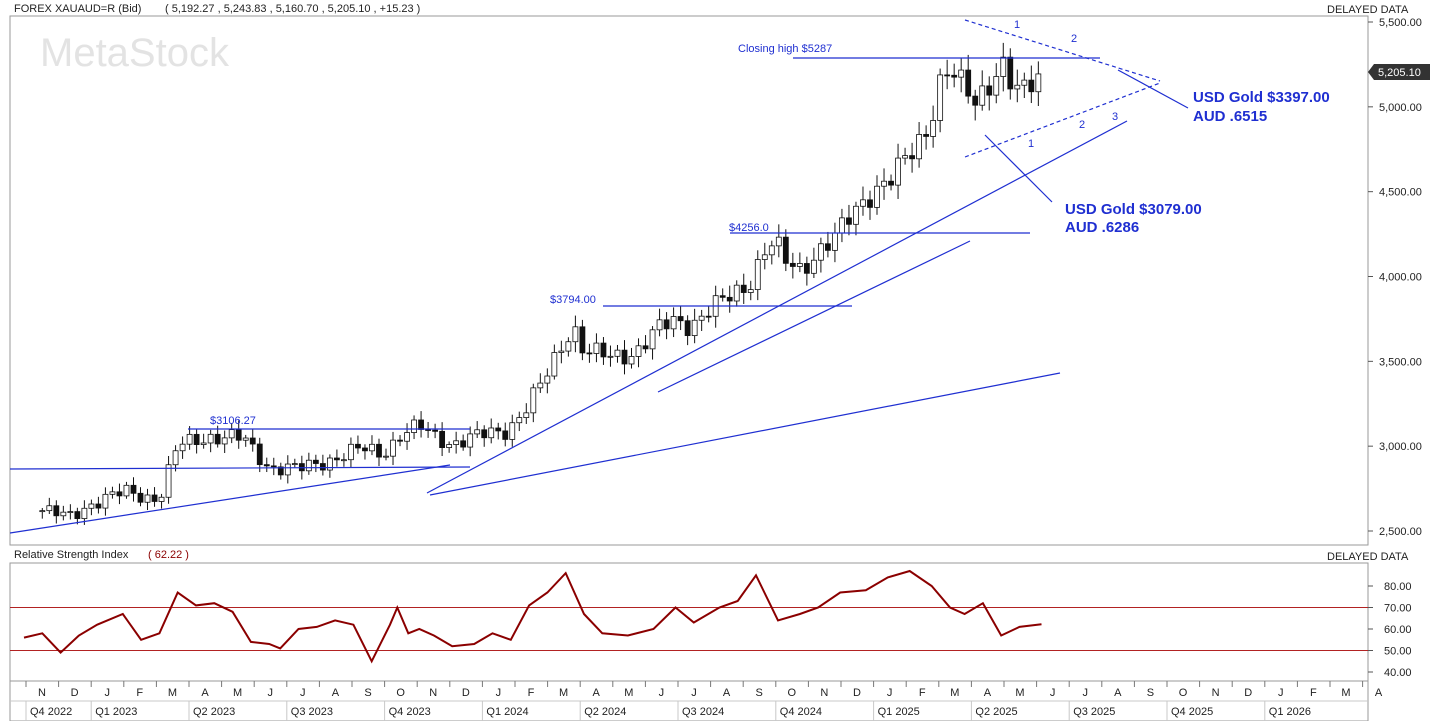 The height and width of the screenshot is (721, 1433). I want to click on quarter-label: Q4 2024, so click(801, 712).